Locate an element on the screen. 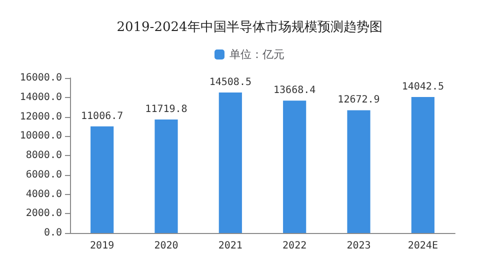  x-tick-label: 2024E is located at coordinates (423, 246).